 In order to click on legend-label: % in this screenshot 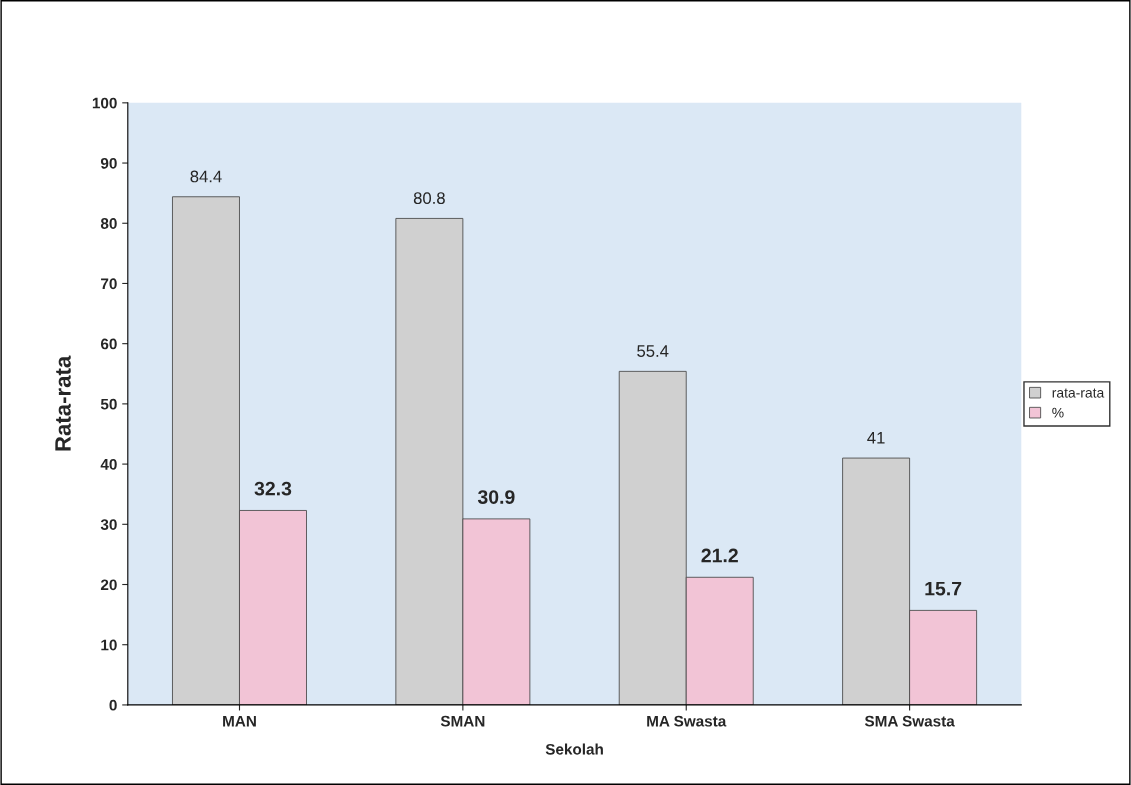, I will do `click(1058, 412)`.